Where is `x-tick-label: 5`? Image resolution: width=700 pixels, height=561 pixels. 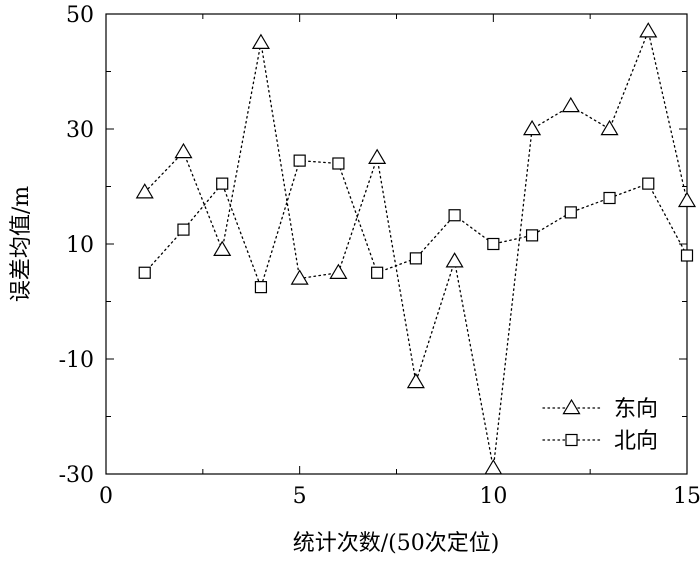 x-tick-label: 5 is located at coordinates (300, 496).